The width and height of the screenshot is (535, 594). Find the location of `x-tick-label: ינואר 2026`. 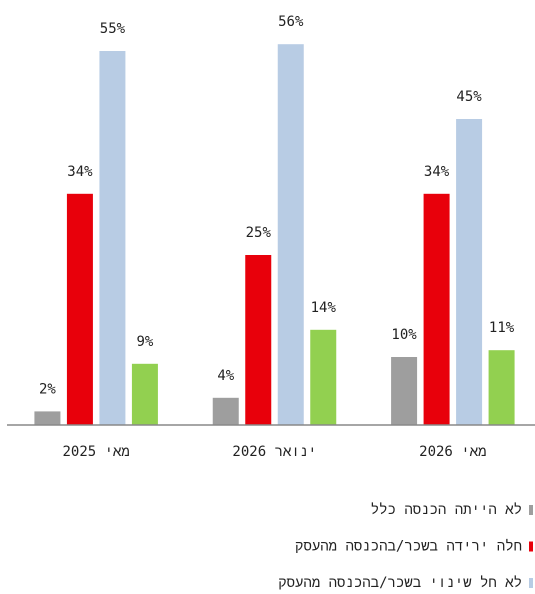

x-tick-label: ינואר 2026 is located at coordinates (274, 452).